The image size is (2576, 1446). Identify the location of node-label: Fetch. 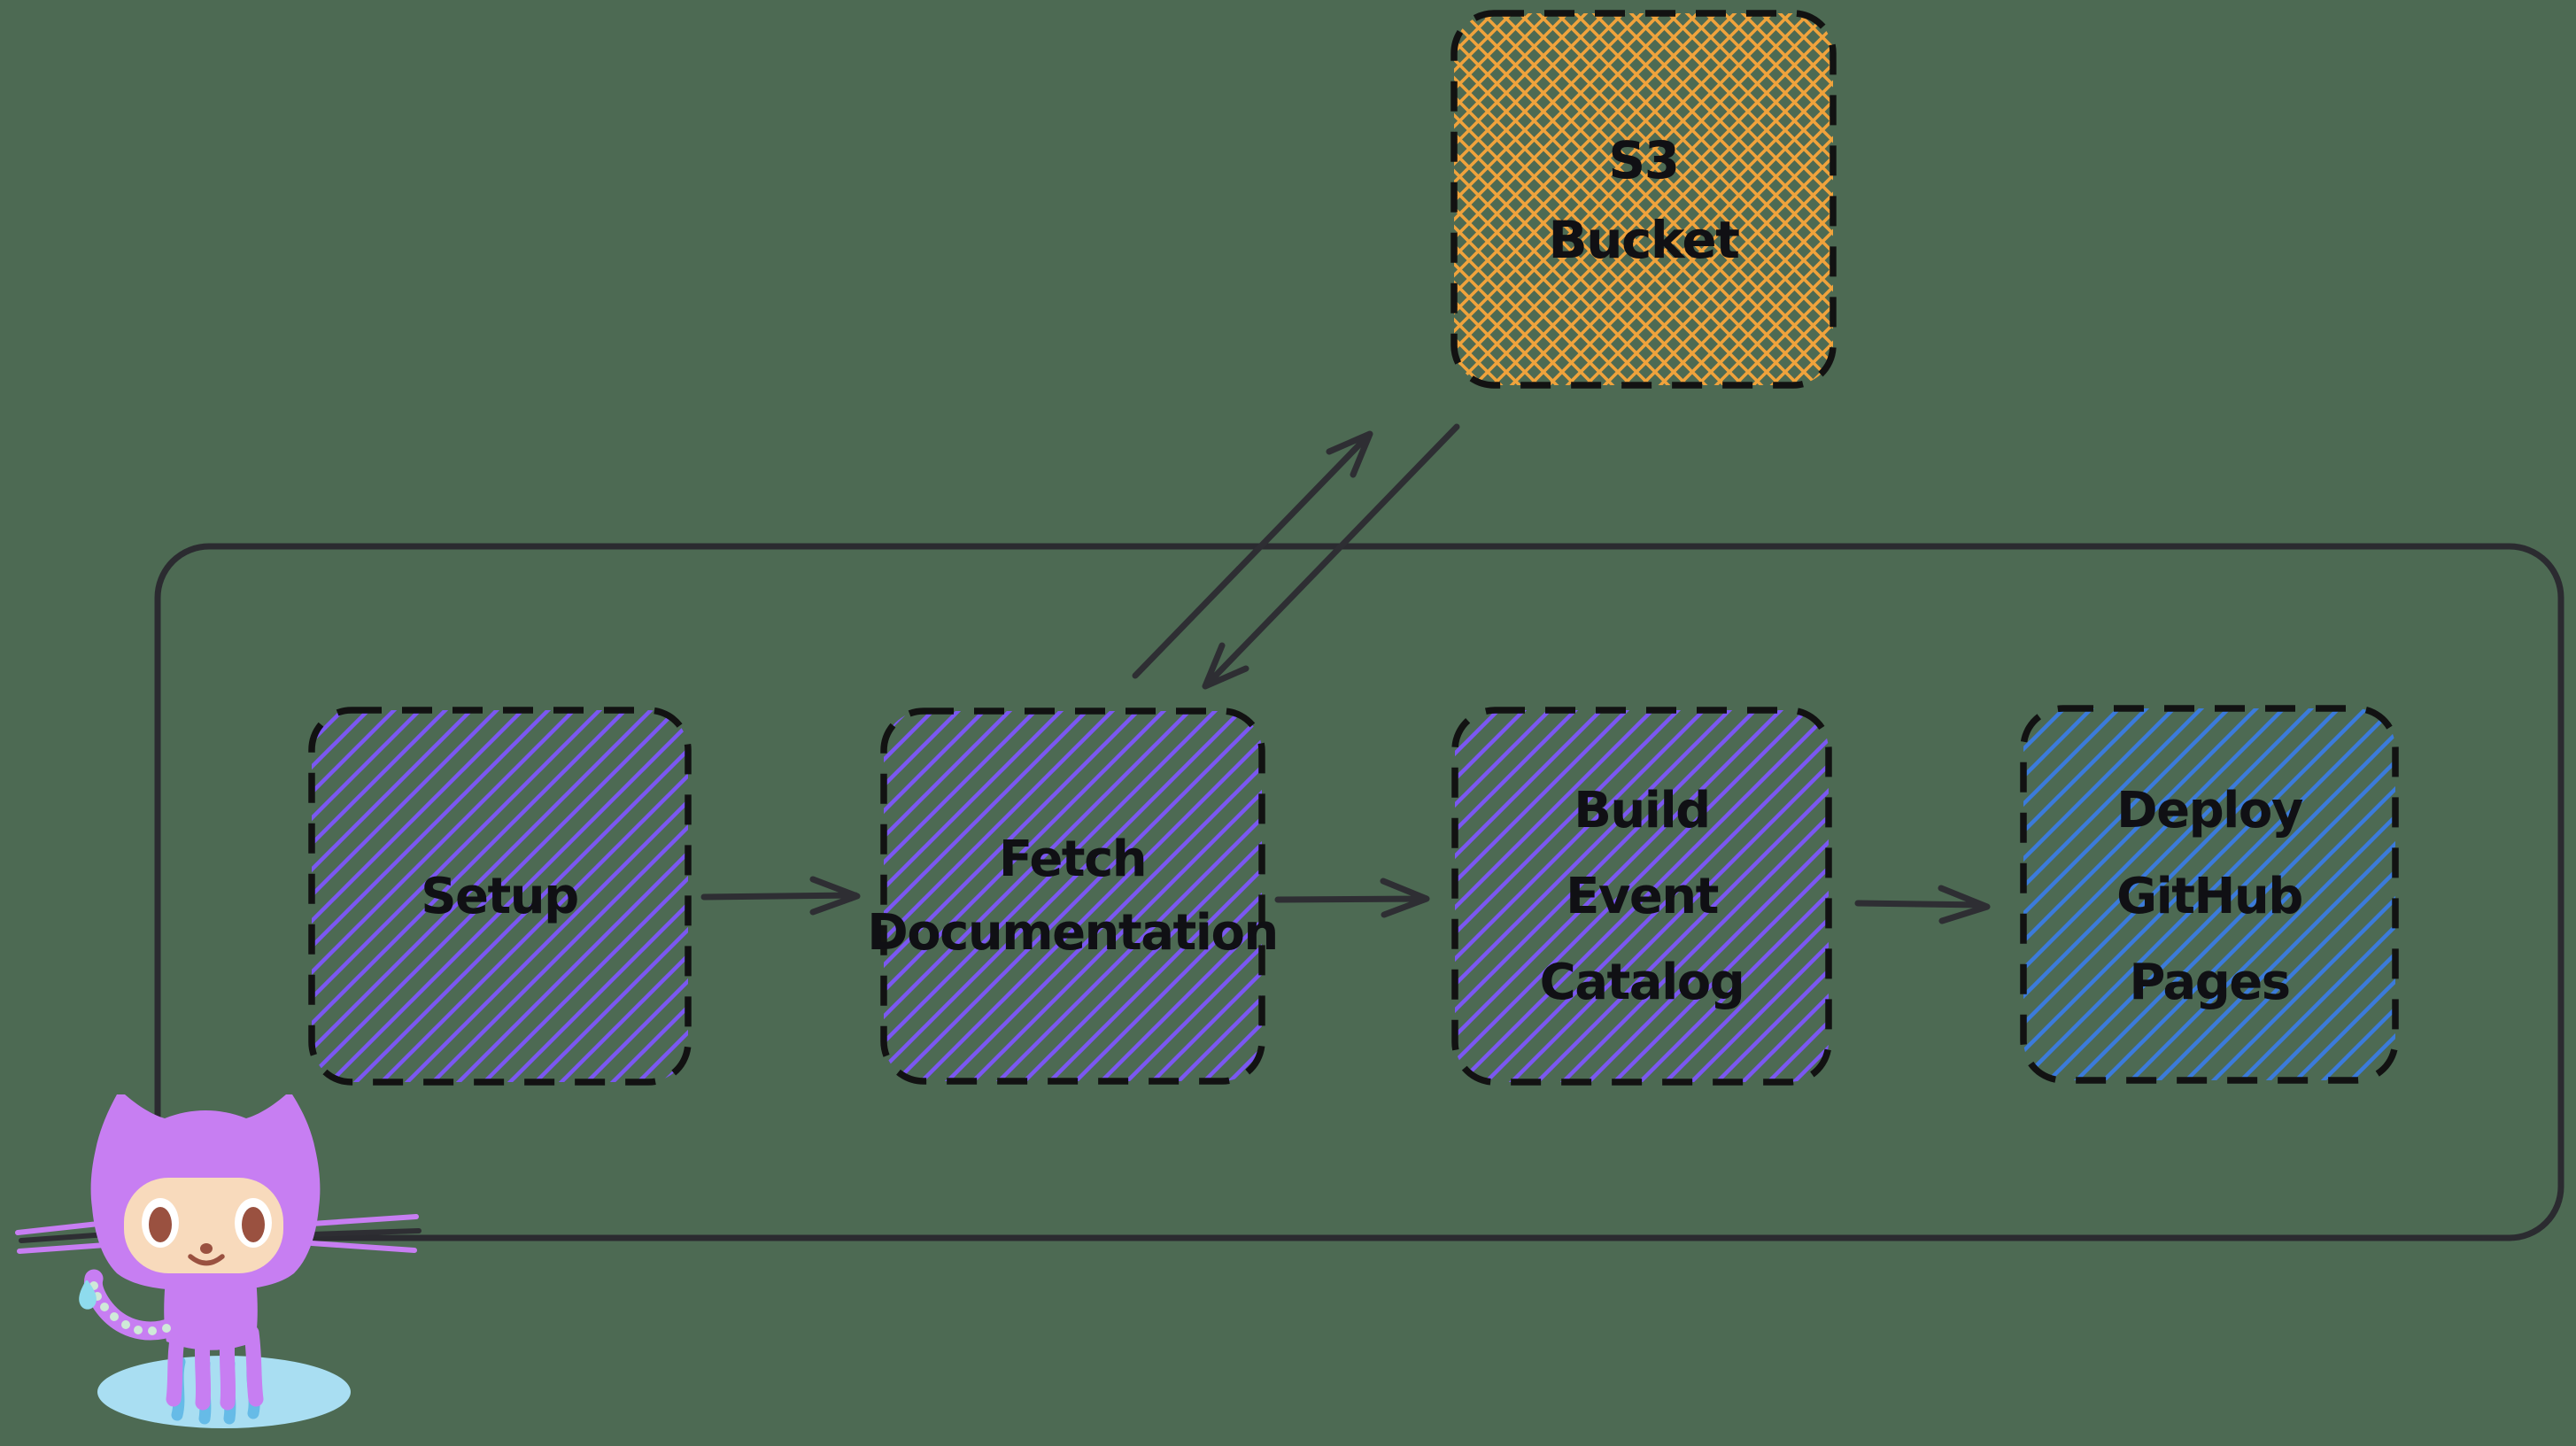
(1072, 859).